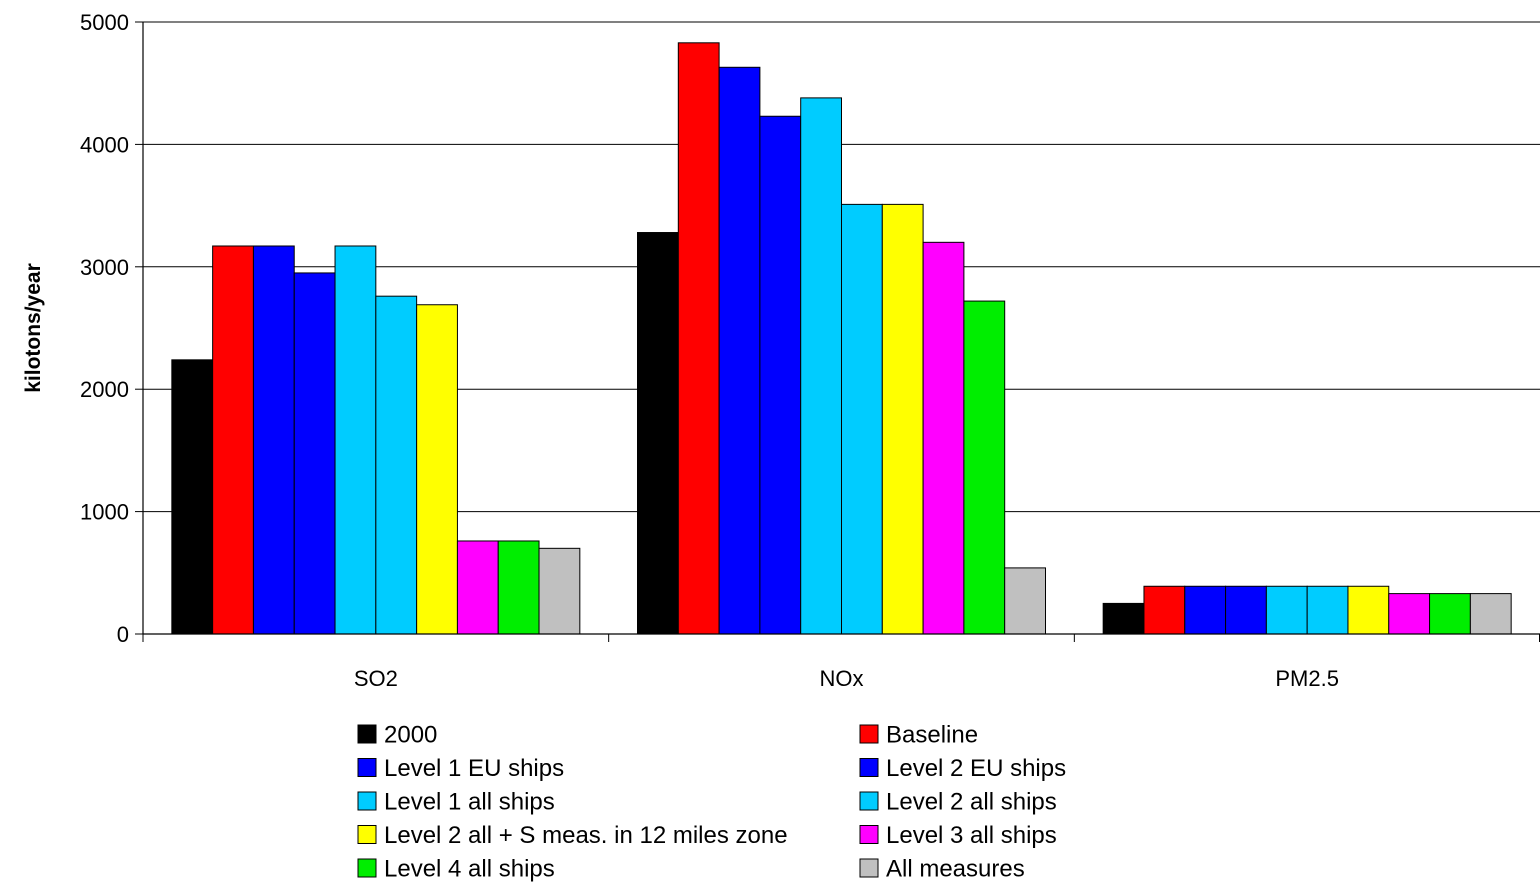 The height and width of the screenshot is (884, 1540). I want to click on y-tick-label: 1000, so click(104, 512).